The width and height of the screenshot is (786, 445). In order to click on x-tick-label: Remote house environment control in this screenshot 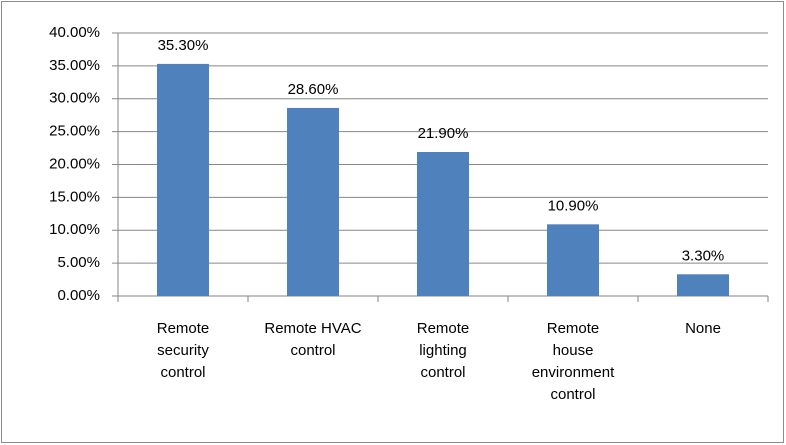, I will do `click(573, 361)`.